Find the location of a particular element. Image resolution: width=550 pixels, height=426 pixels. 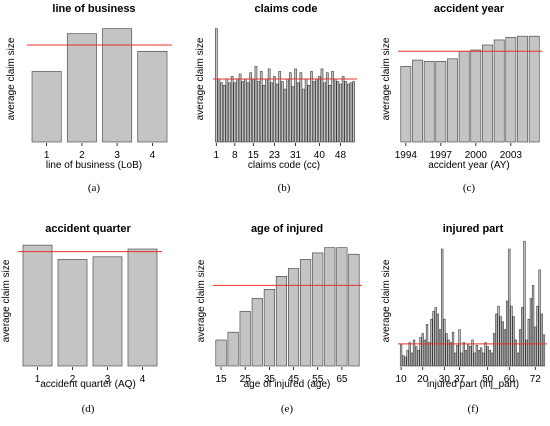

x-axis-label: accident year (AY) is located at coordinates (469, 165).